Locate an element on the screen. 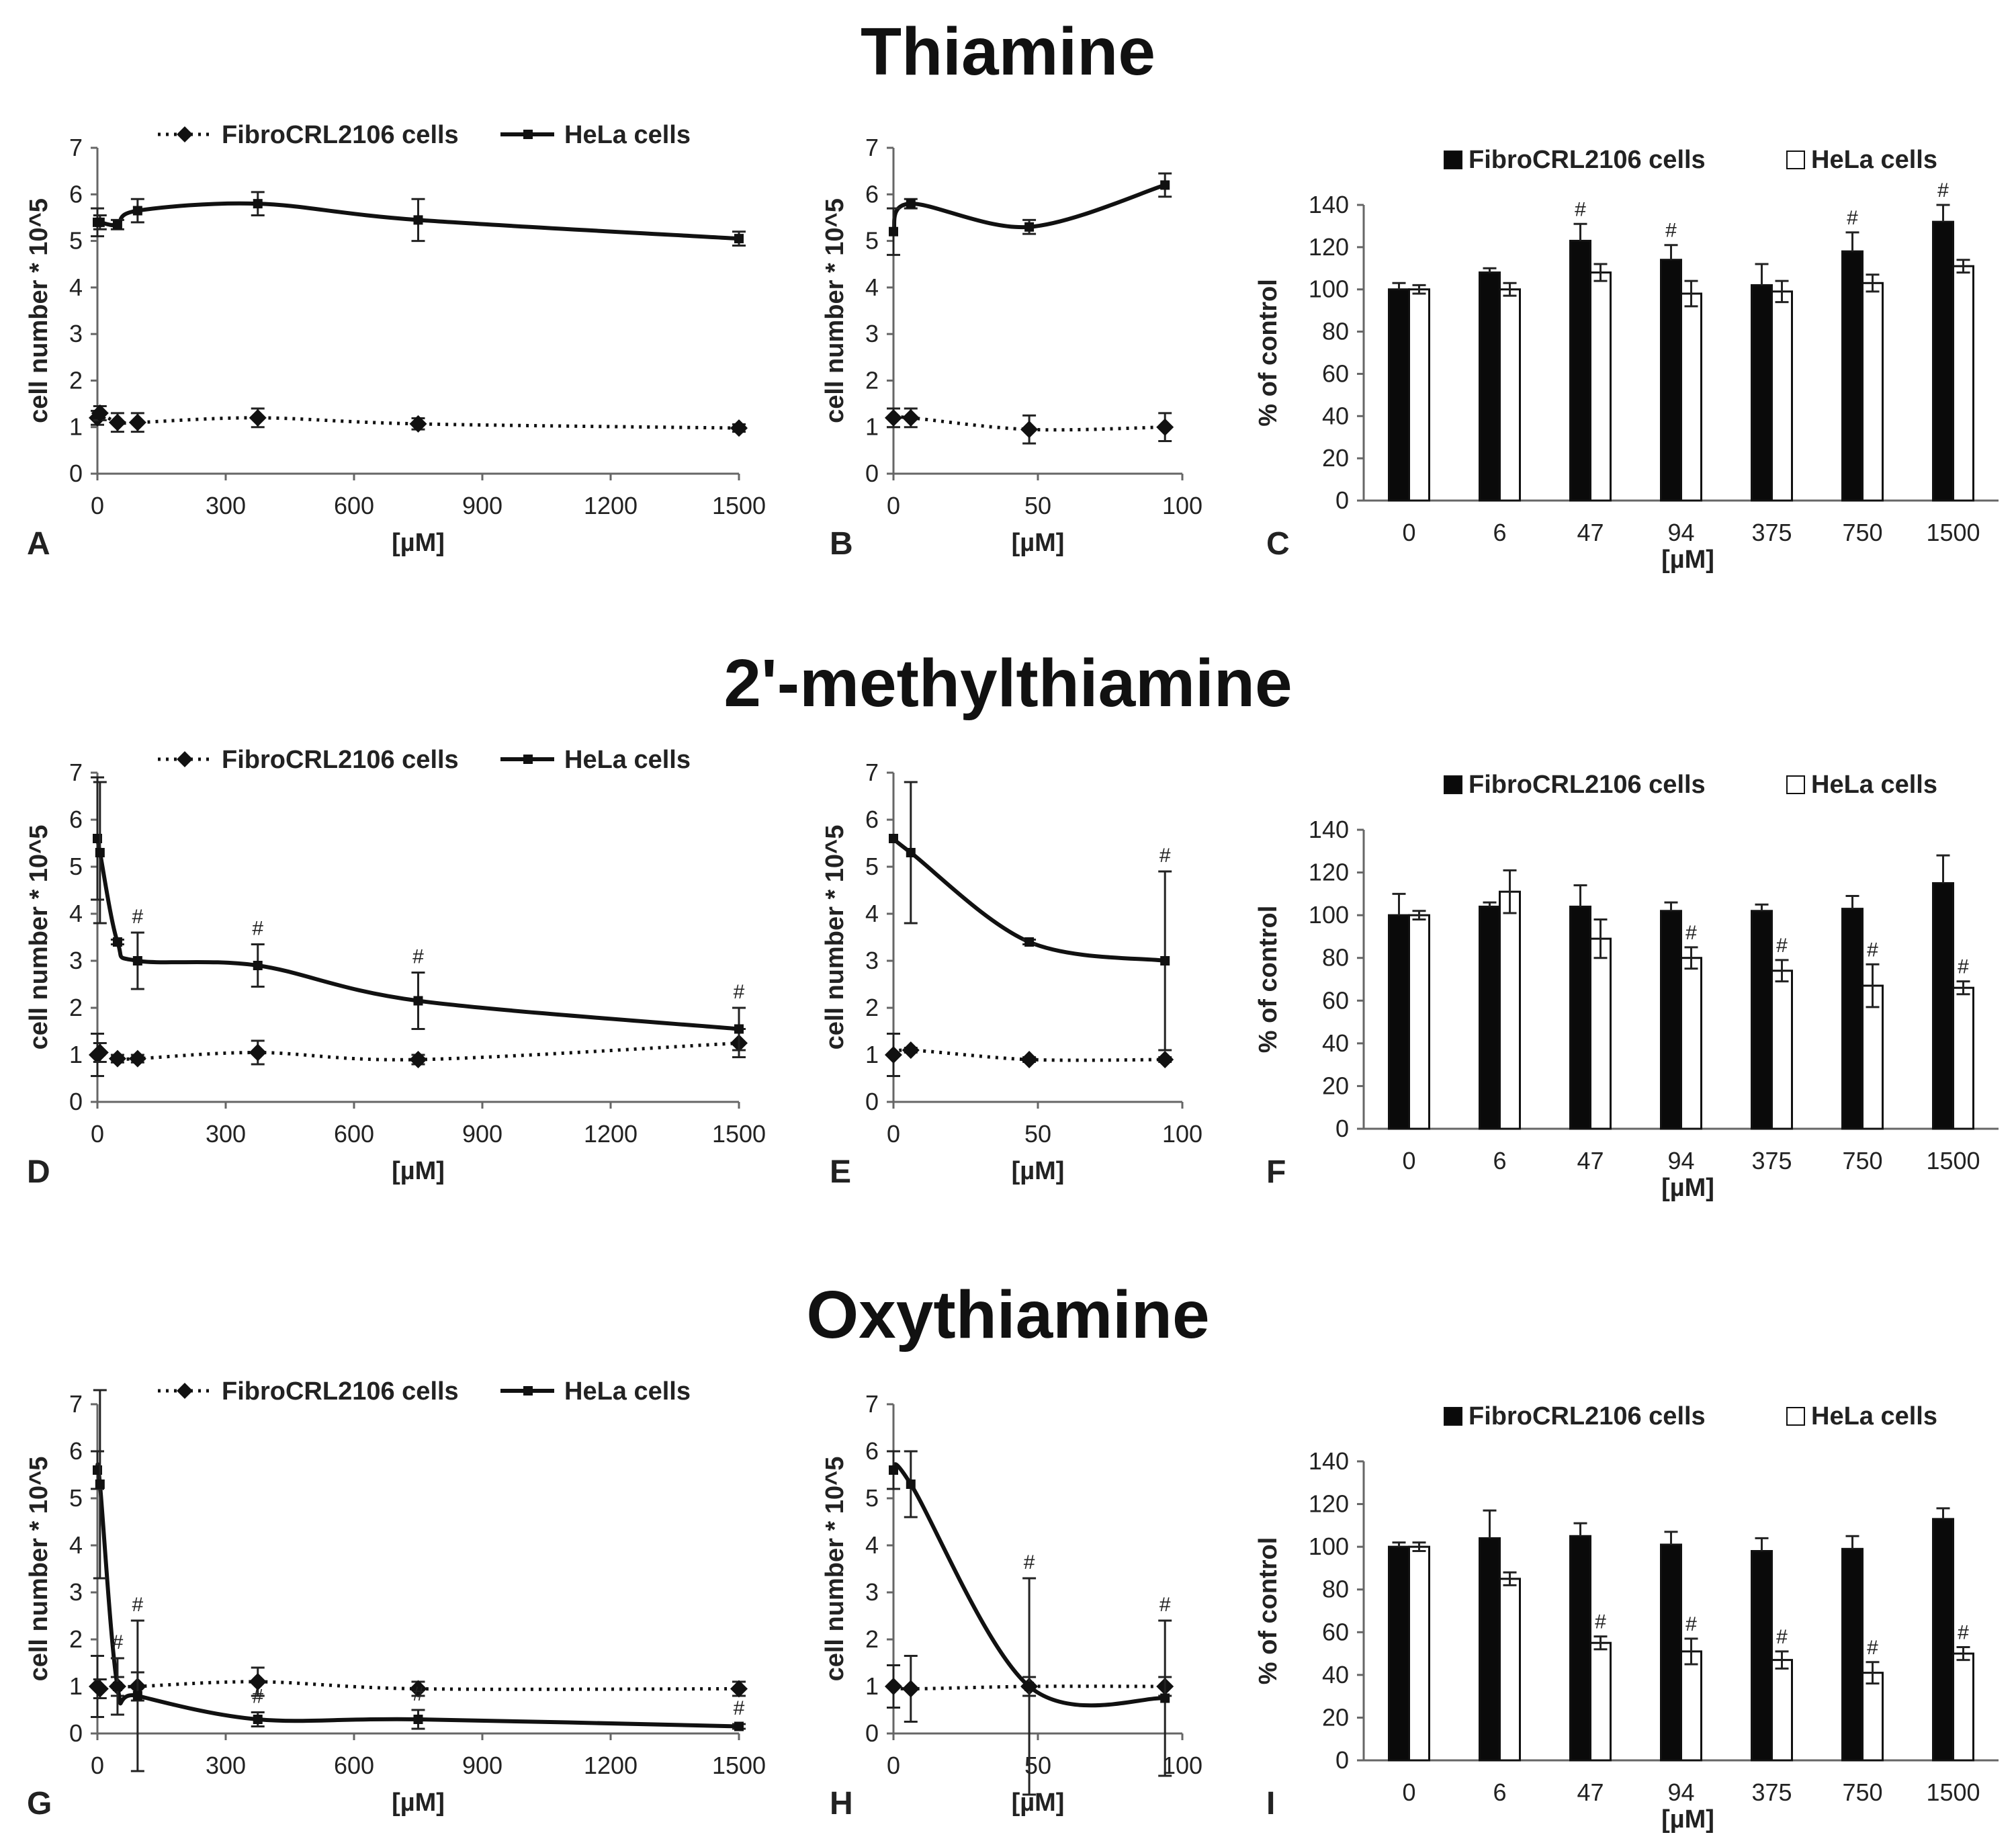 This screenshot has height=1845, width=2016. x-tick-label: 6 is located at coordinates (1499, 1792).